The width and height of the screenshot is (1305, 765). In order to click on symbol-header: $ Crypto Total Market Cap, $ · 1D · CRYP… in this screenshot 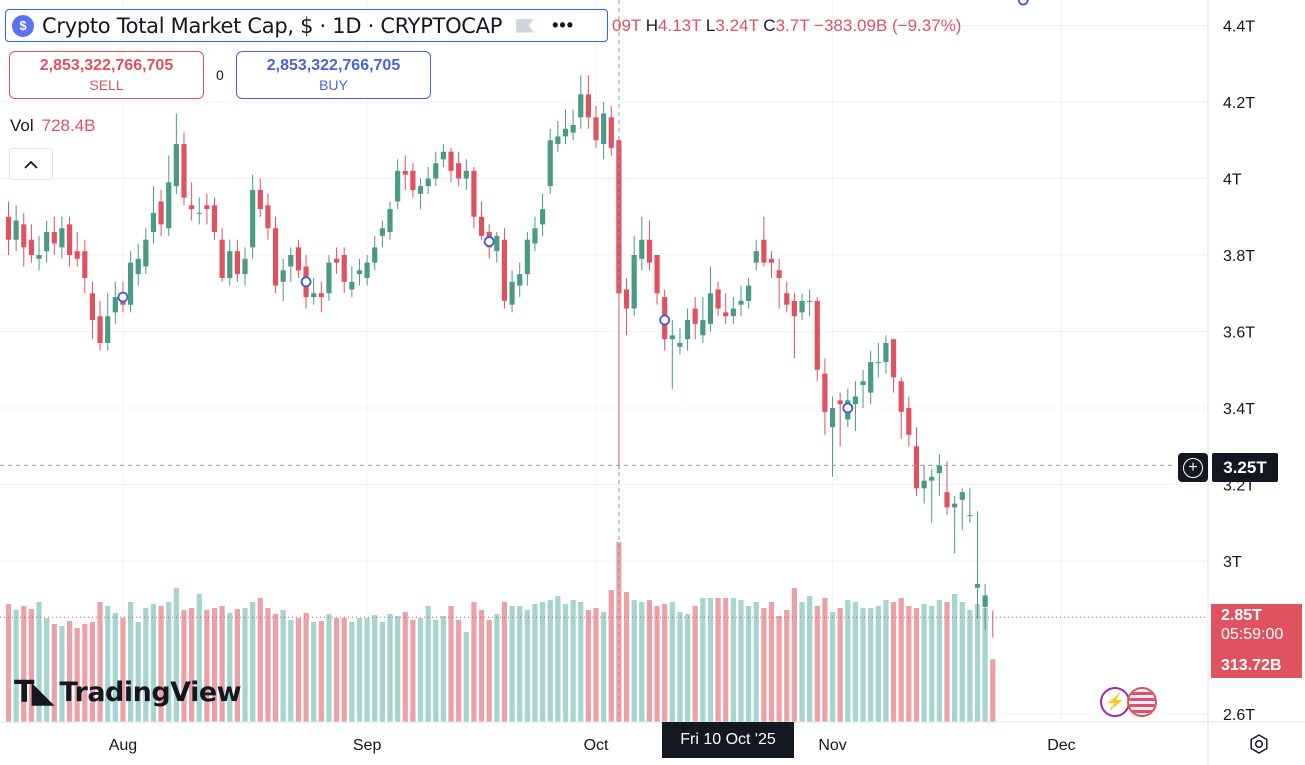, I will do `click(306, 25)`.